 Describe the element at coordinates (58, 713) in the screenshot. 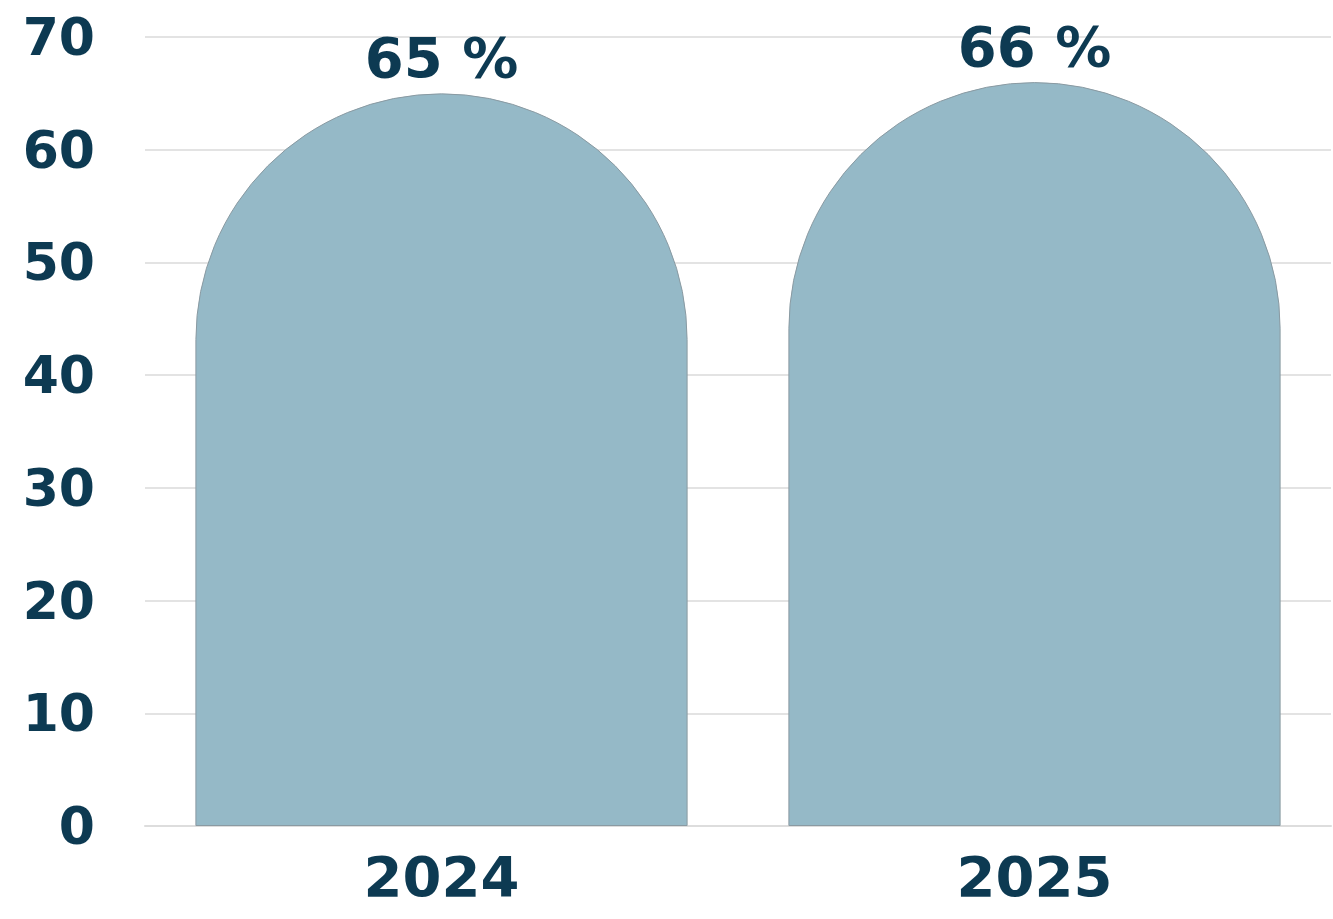

I see `y-tick-label: 10` at that location.